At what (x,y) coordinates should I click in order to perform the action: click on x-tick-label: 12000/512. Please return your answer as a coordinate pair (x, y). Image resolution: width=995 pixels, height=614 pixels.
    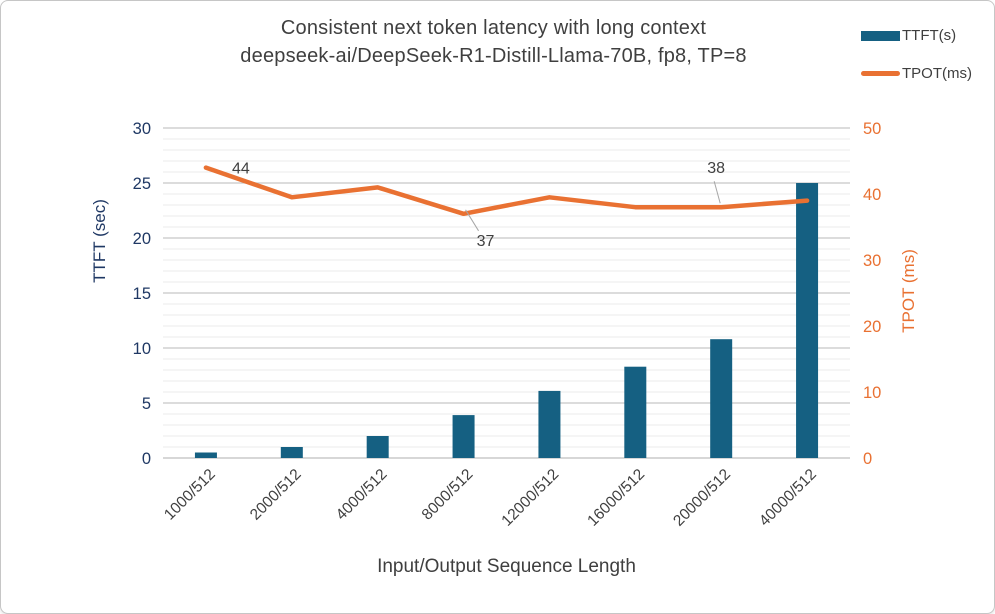
    Looking at the image, I should click on (530, 498).